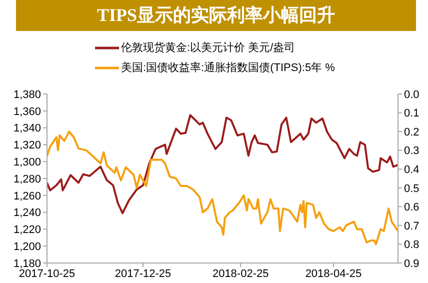 Image resolution: width=428 pixels, height=283 pixels. Describe the element at coordinates (412, 264) in the screenshot. I see `y2-tick-label: 0.9` at that location.